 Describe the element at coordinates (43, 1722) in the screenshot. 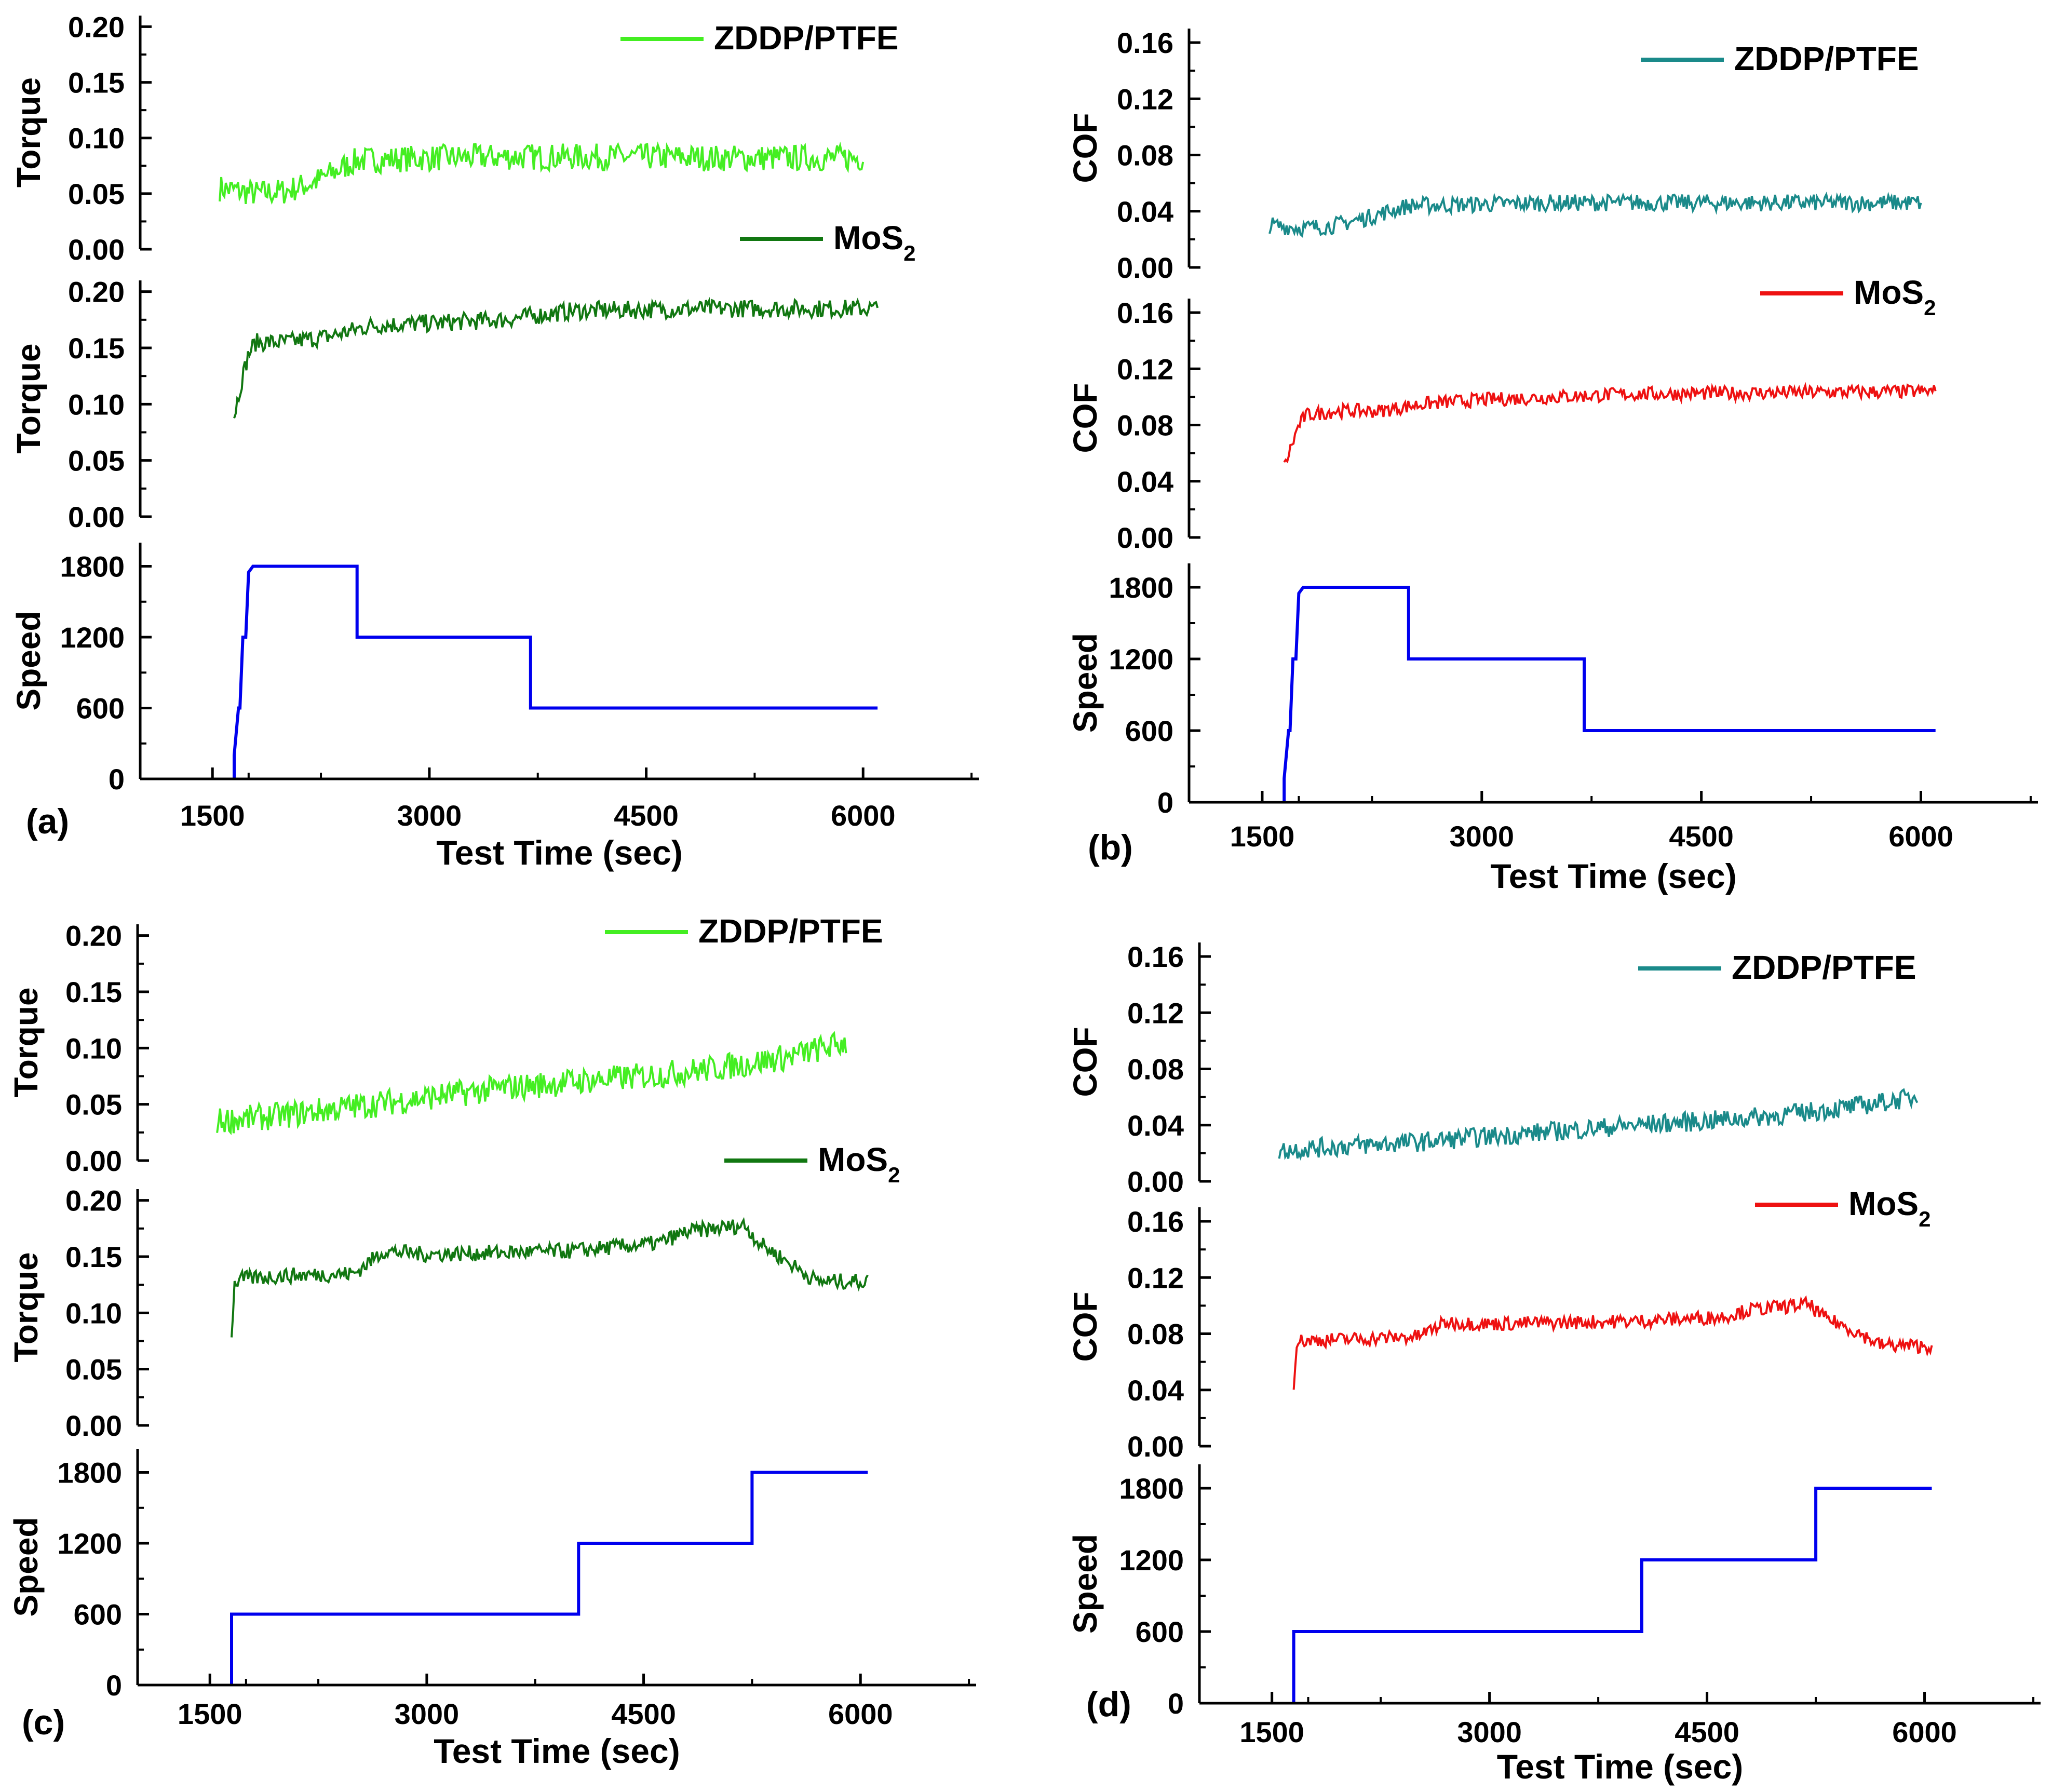

I see `panel-letter: (c)` at that location.